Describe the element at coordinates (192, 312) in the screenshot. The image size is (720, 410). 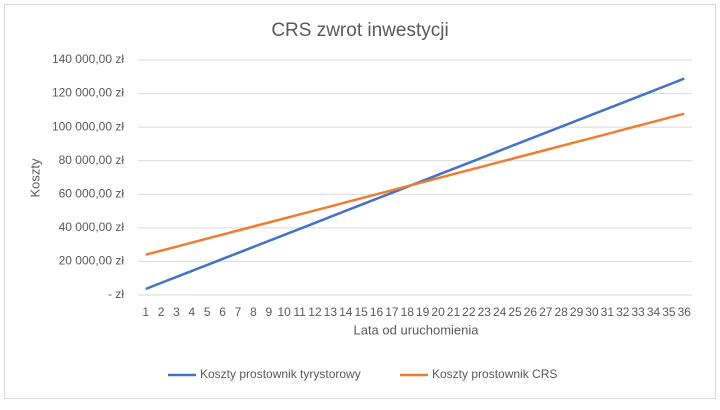
I see `x-tick-label: 4` at that location.